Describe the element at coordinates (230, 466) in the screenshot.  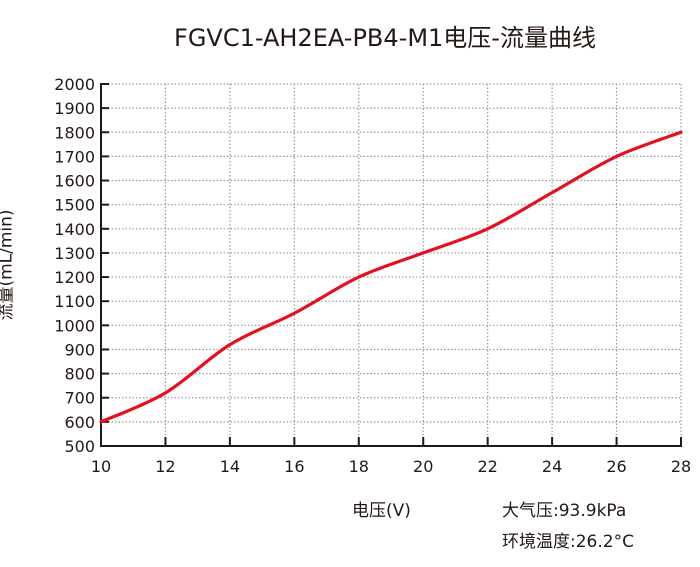
I see `x-tick-label: 14` at that location.